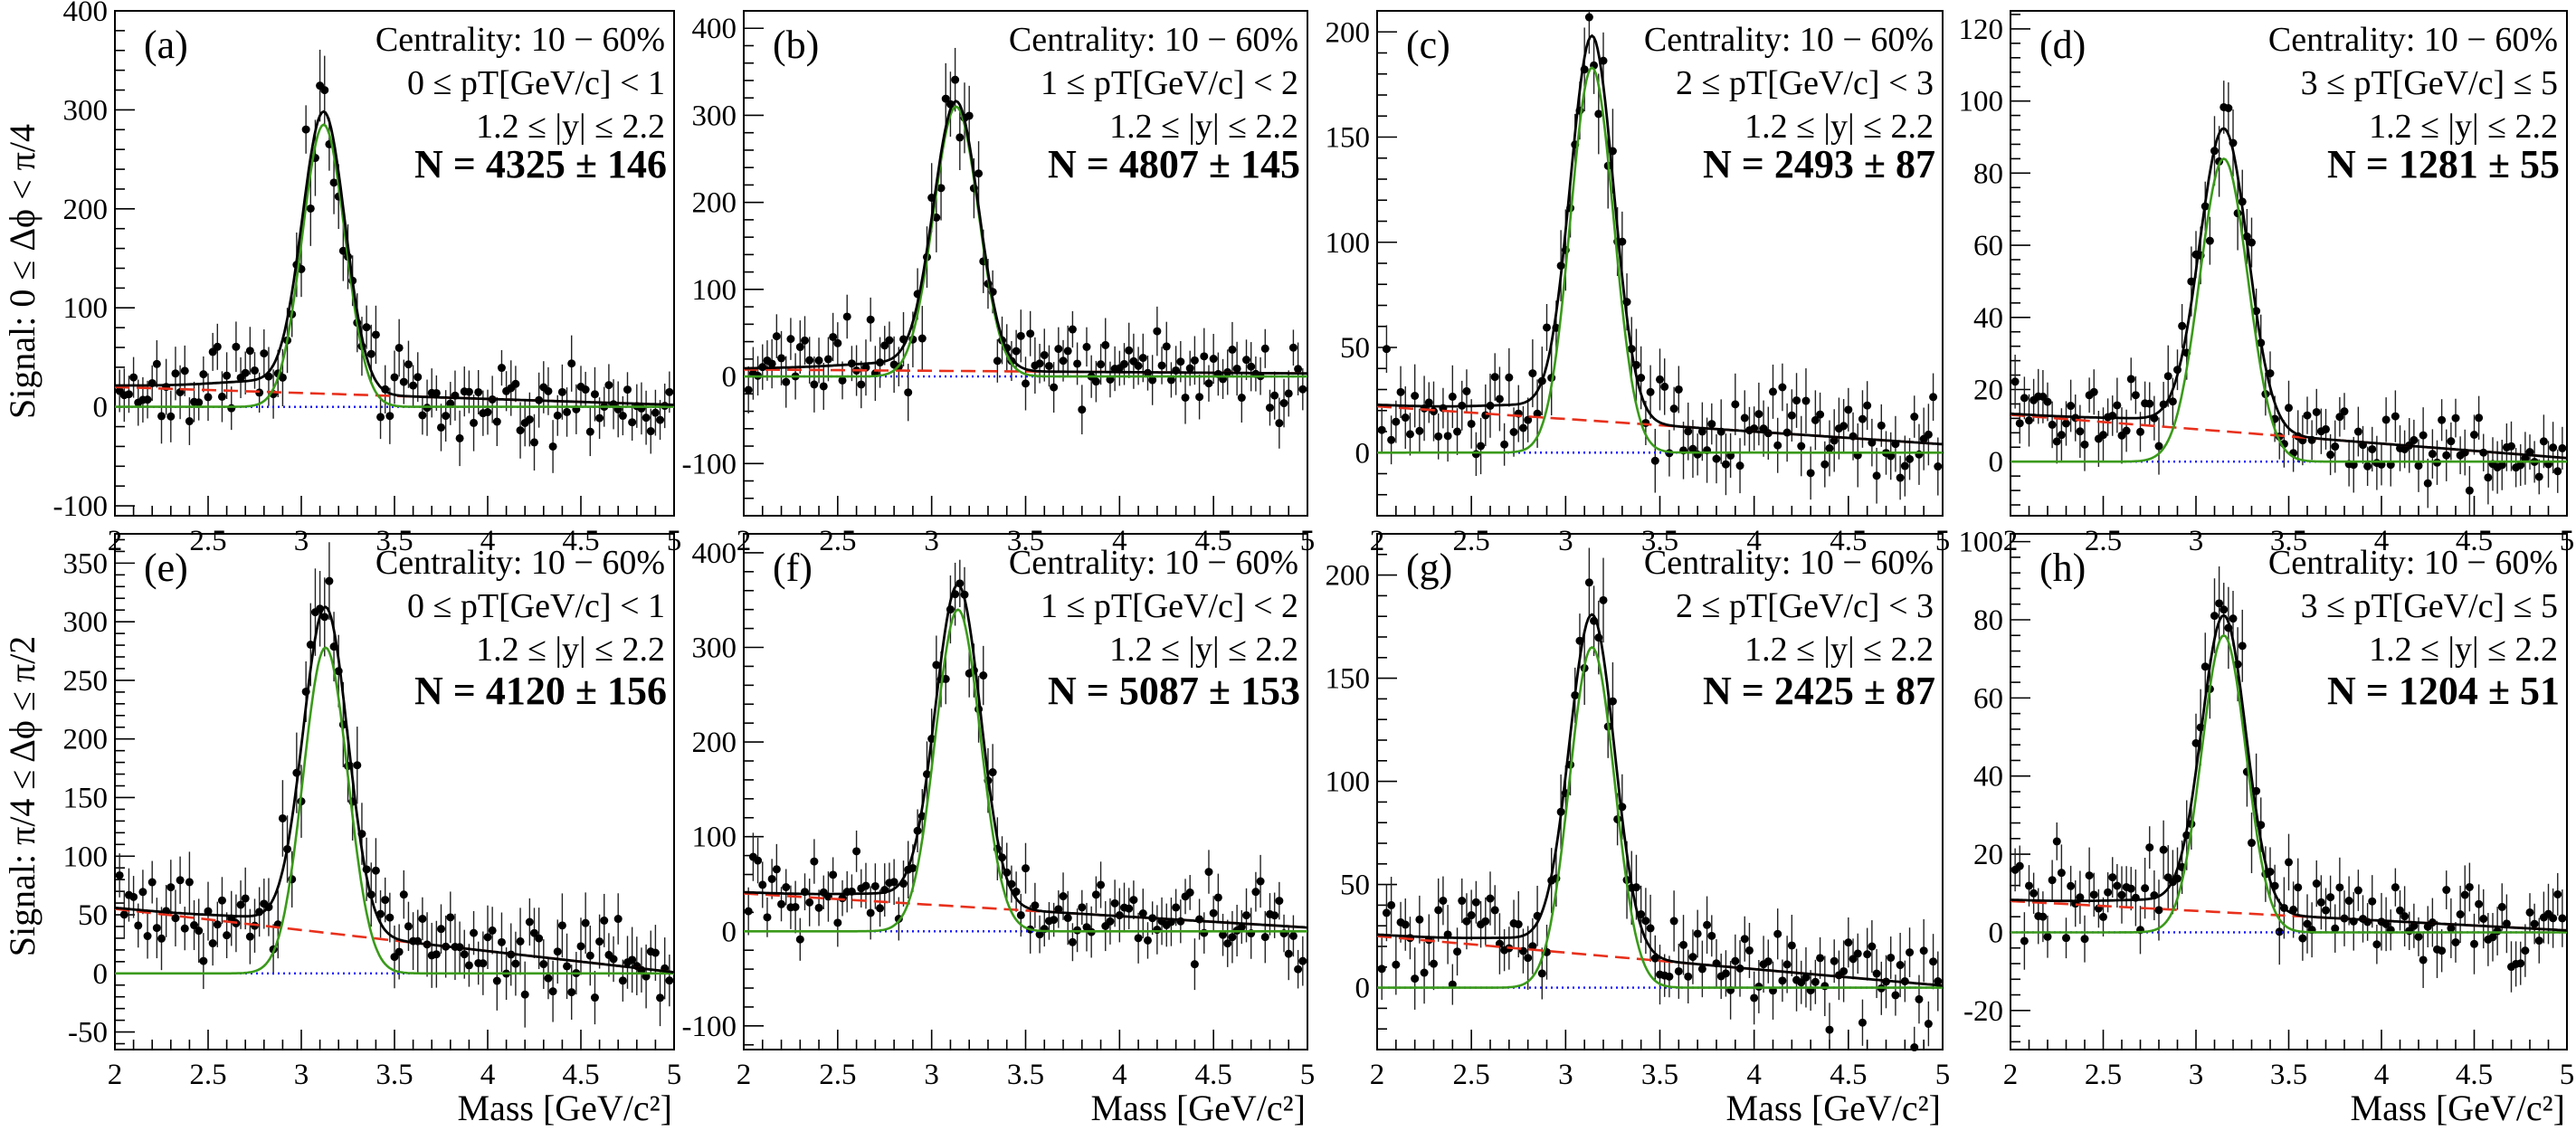 The height and width of the screenshot is (1131, 2576). What do you see at coordinates (22, 796) in the screenshot?
I see `y-axis-title-bottom: Signal: π/4 ≤ Δϕ ≤ π/2` at bounding box center [22, 796].